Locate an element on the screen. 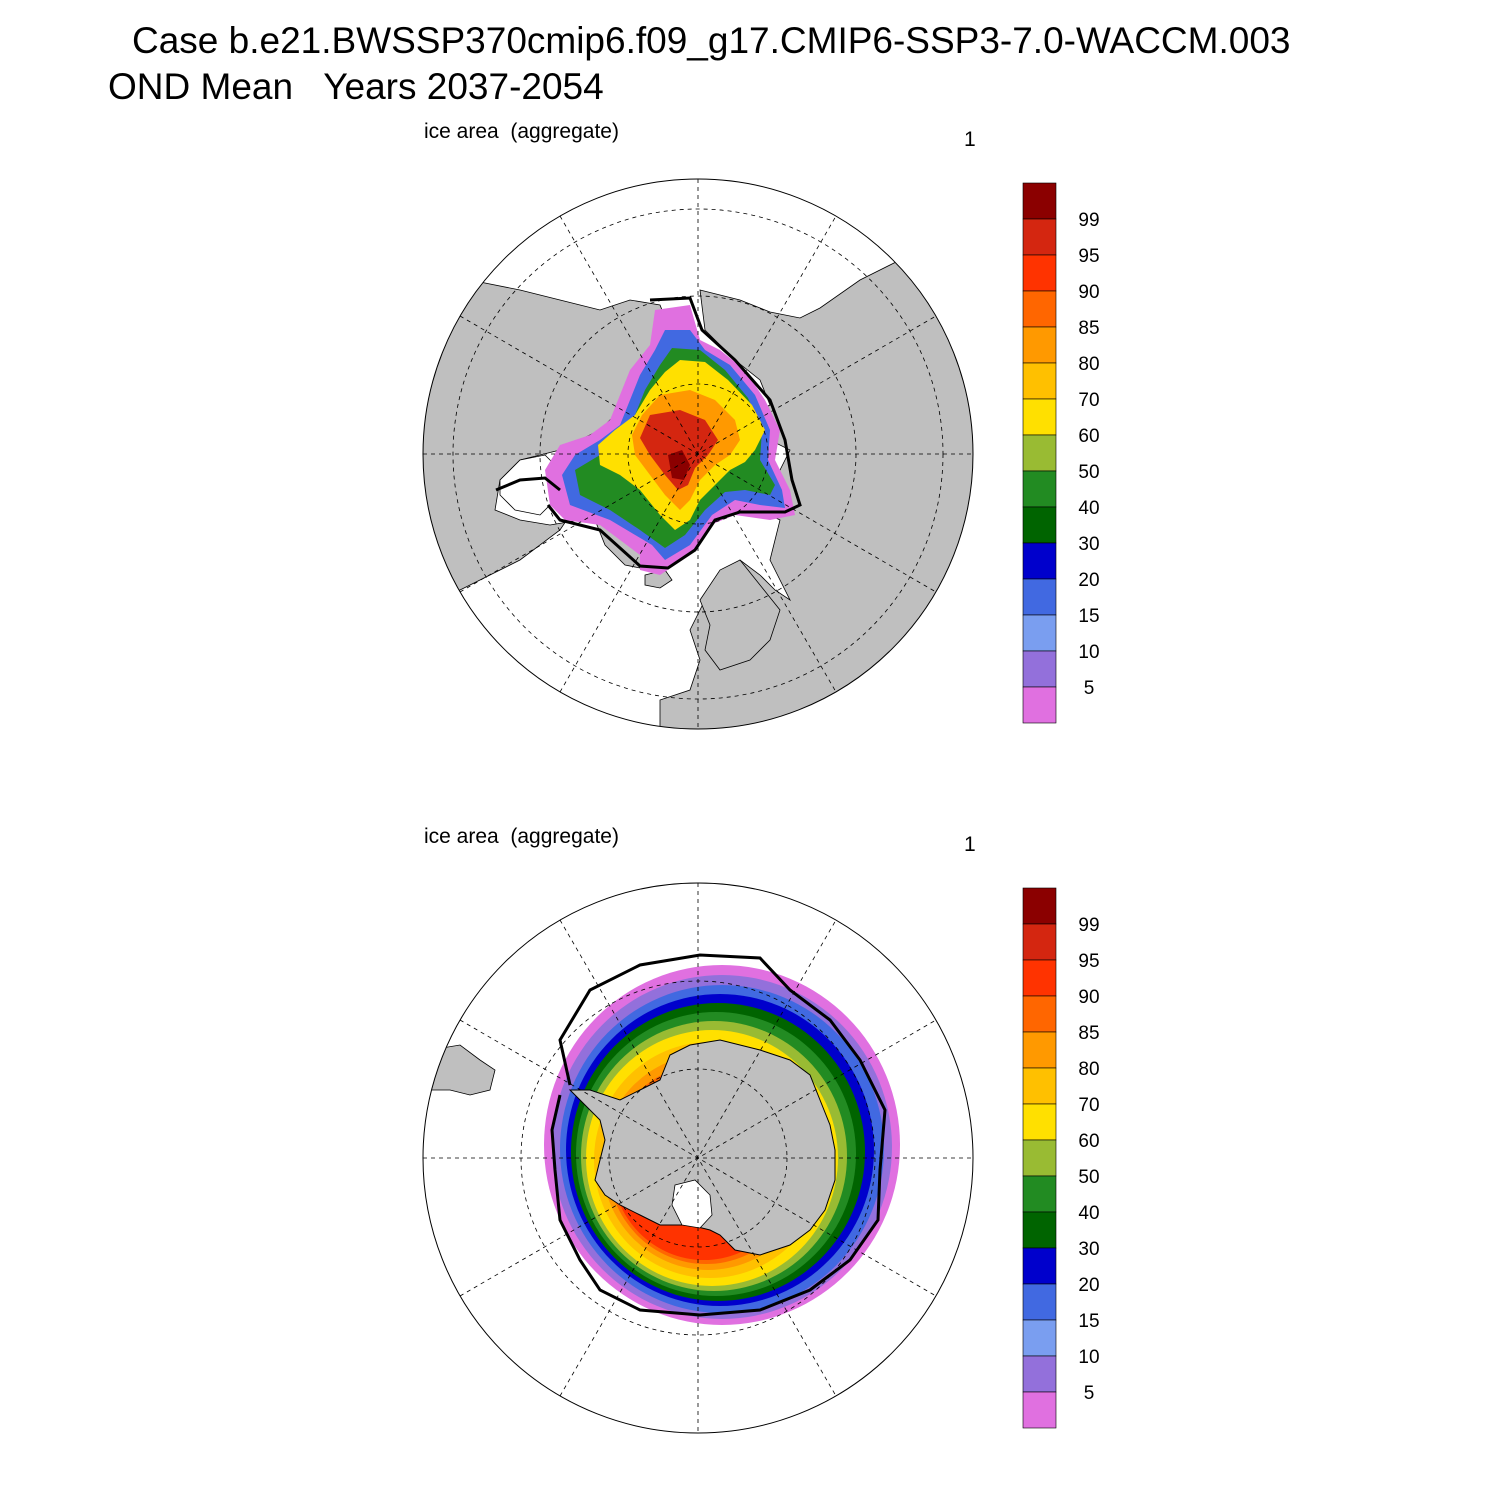 The image size is (1500, 1500). antarctic-ice-edge-contour is located at coordinates (718, 1135).